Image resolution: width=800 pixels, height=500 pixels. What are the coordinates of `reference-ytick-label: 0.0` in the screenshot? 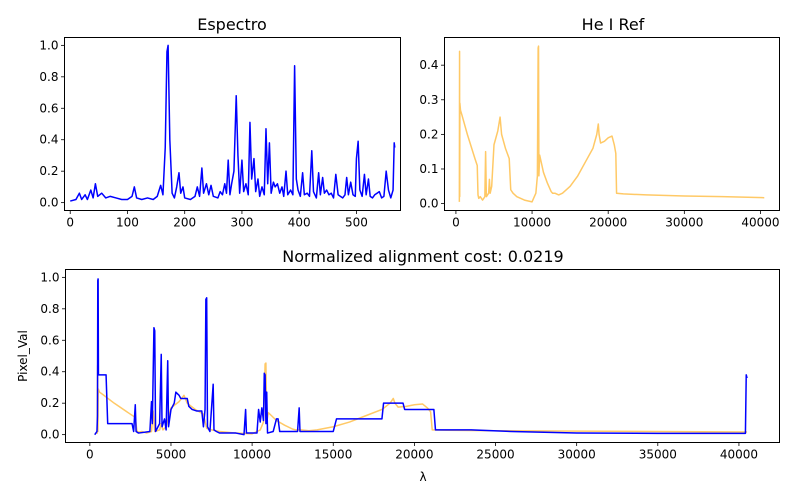 It's located at (428, 204).